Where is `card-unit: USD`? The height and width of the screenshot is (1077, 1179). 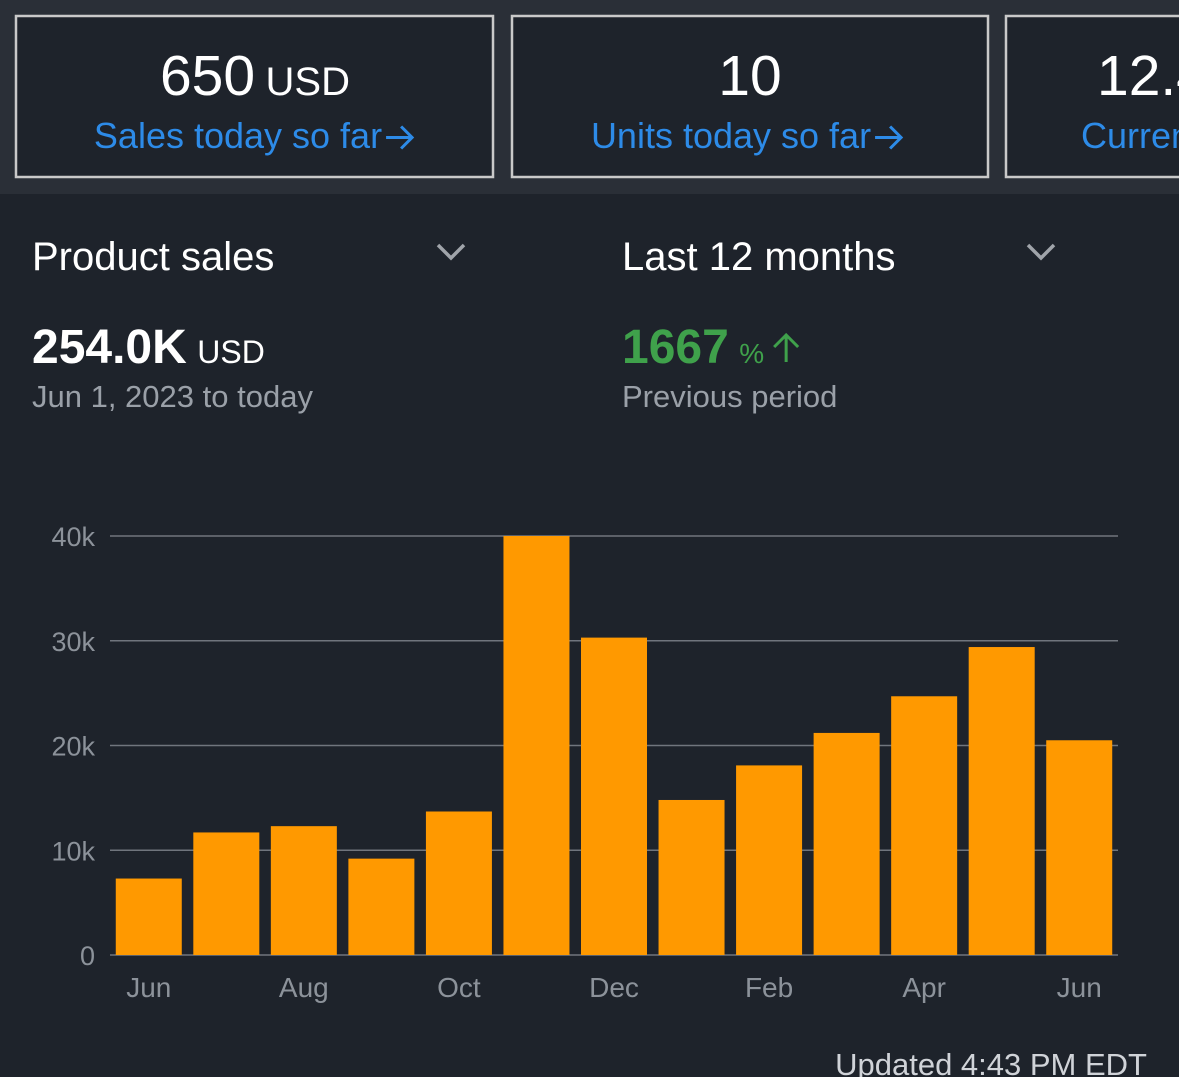 card-unit: USD is located at coordinates (308, 82).